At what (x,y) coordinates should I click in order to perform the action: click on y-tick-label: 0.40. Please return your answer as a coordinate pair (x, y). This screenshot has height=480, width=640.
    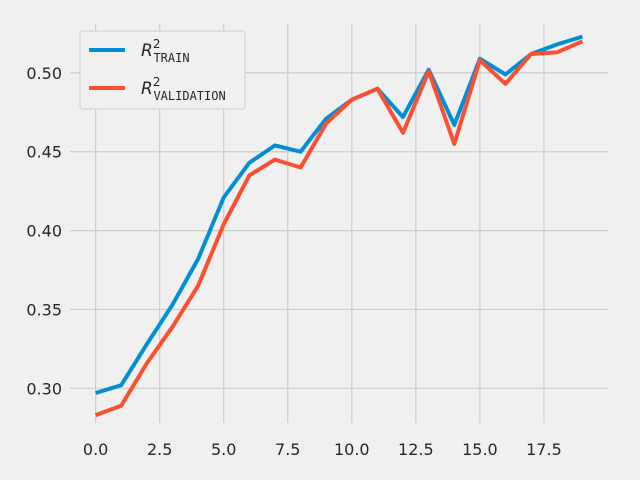
    Looking at the image, I should click on (44, 231).